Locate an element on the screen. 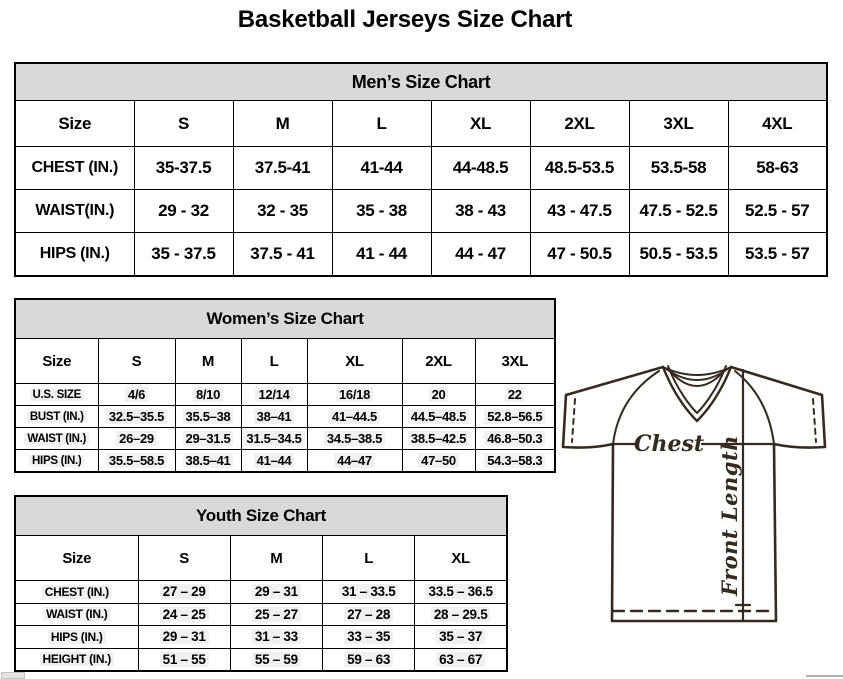 The height and width of the screenshot is (679, 843). size-value-cell: 16/18 is located at coordinates (354, 394).